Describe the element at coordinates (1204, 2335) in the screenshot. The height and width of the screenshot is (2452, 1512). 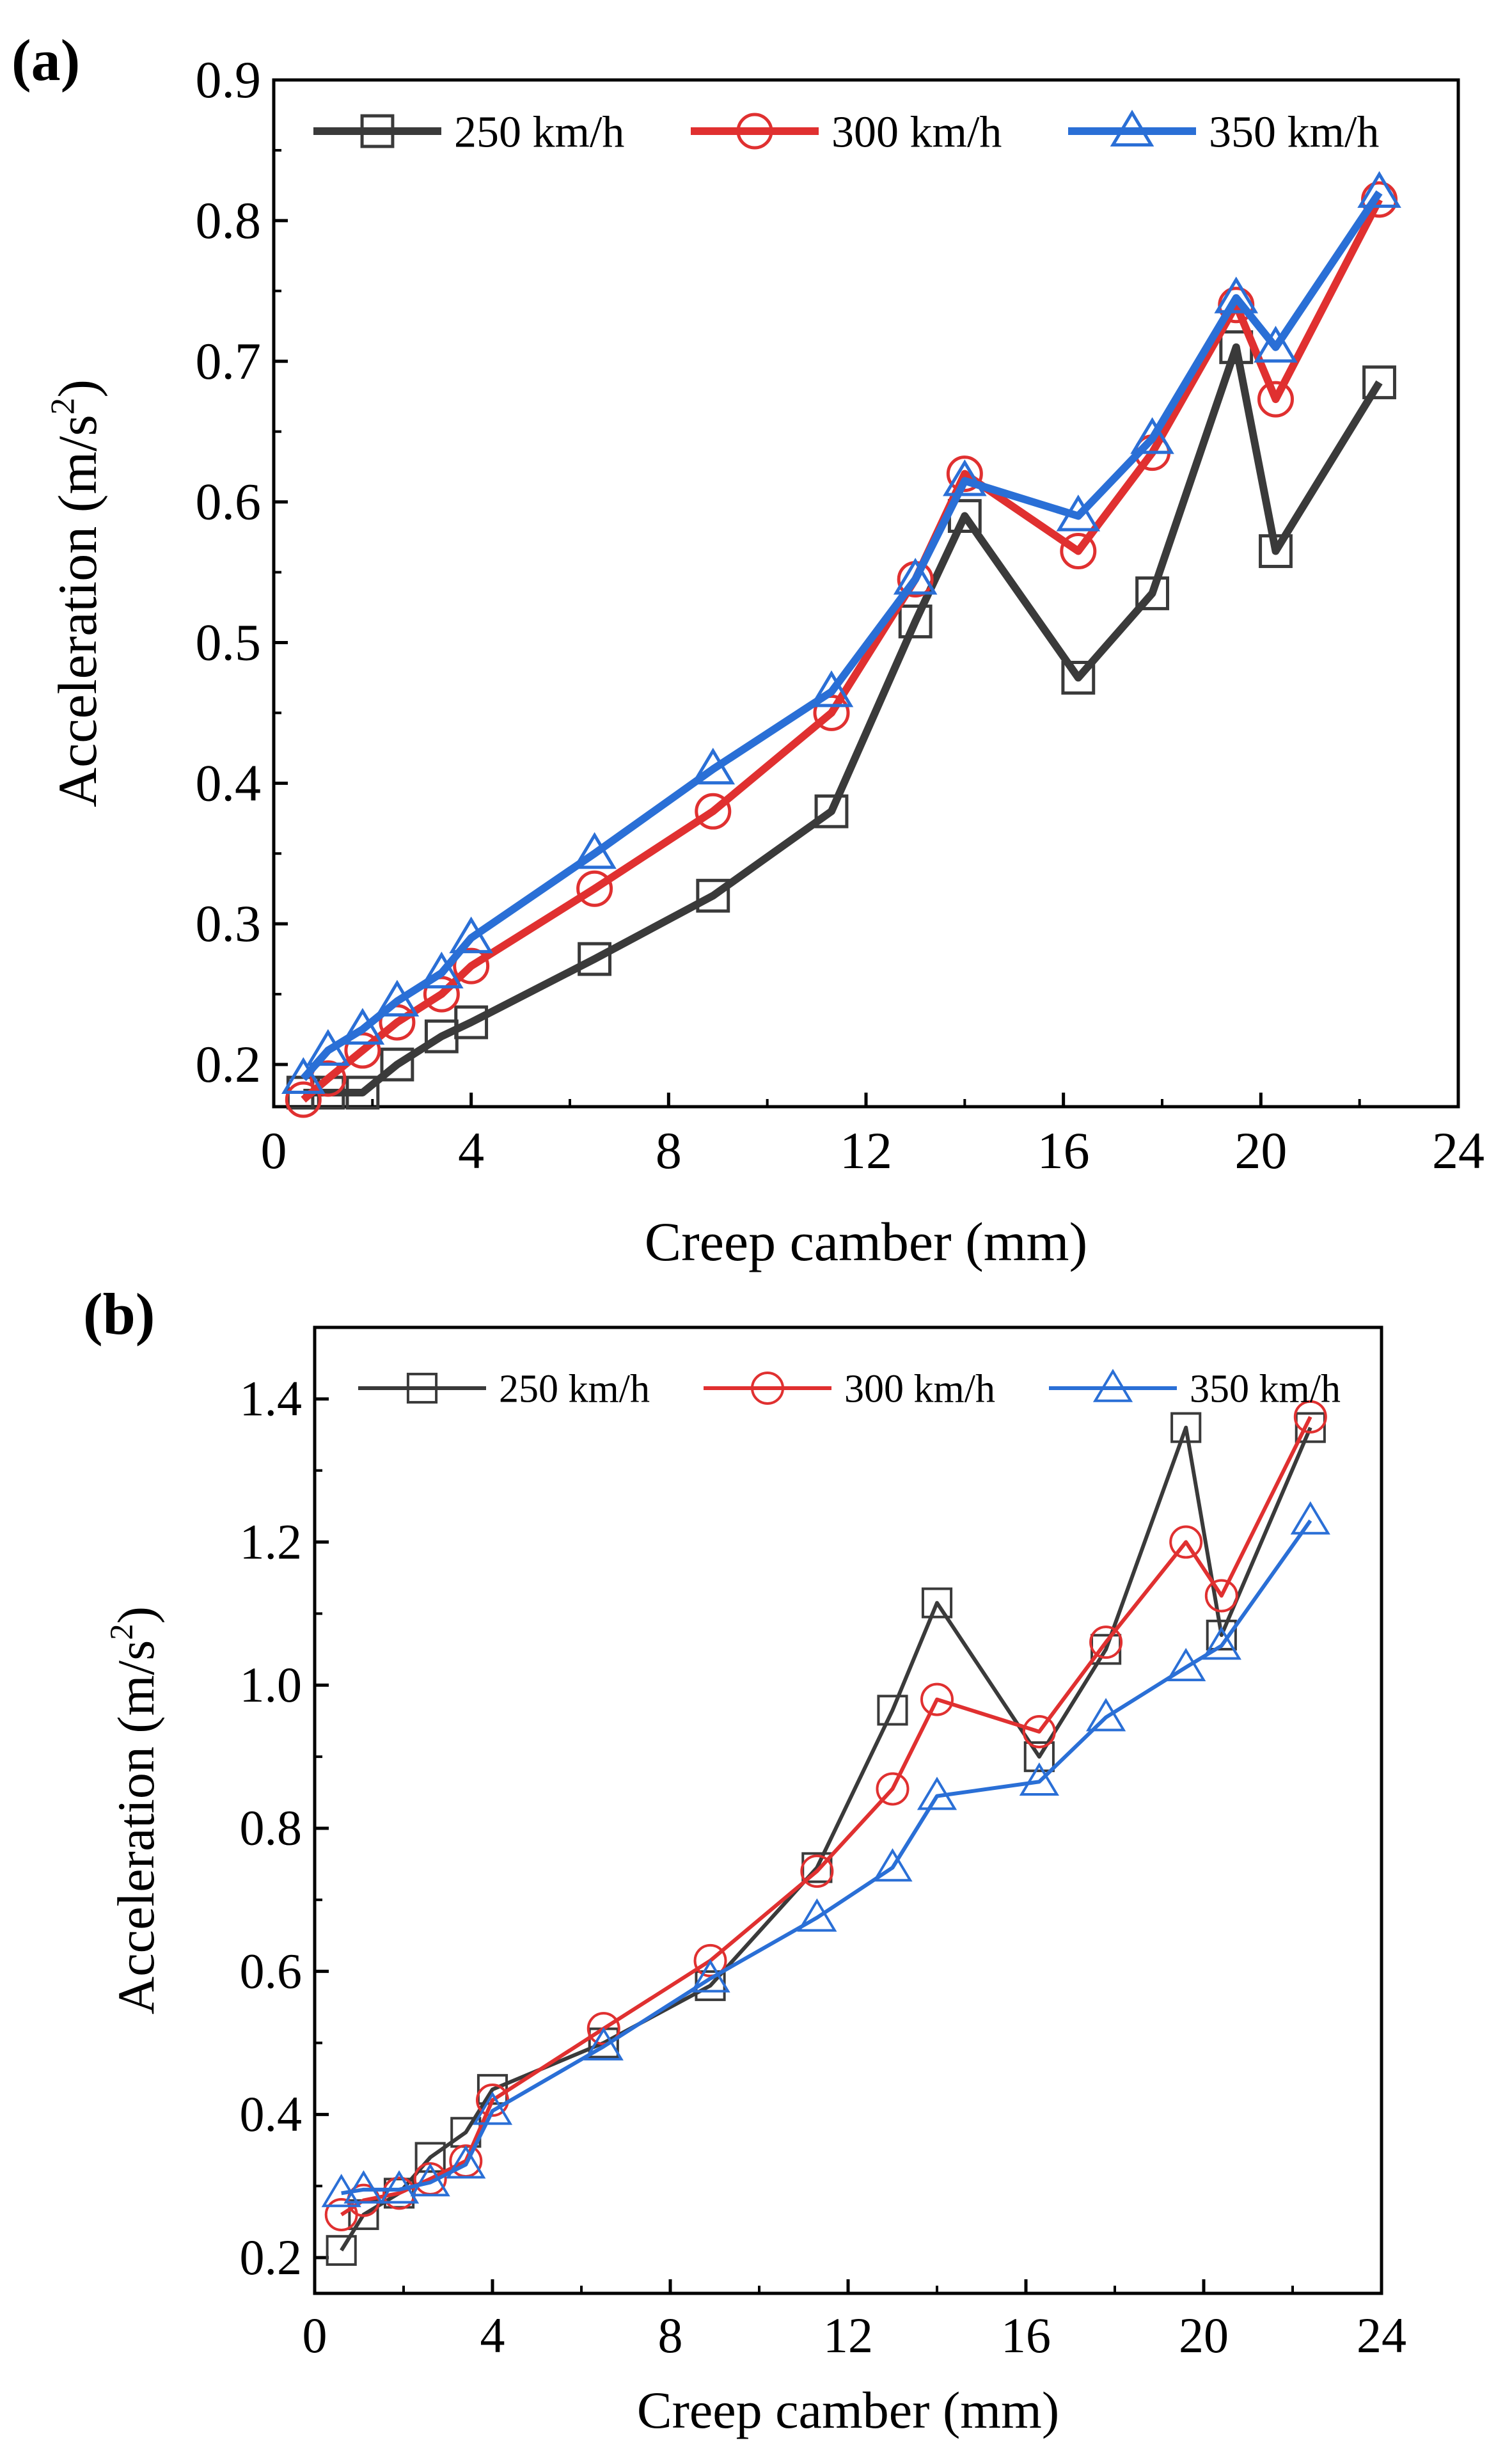
I see `chart-b-x-tick-label: 20` at that location.